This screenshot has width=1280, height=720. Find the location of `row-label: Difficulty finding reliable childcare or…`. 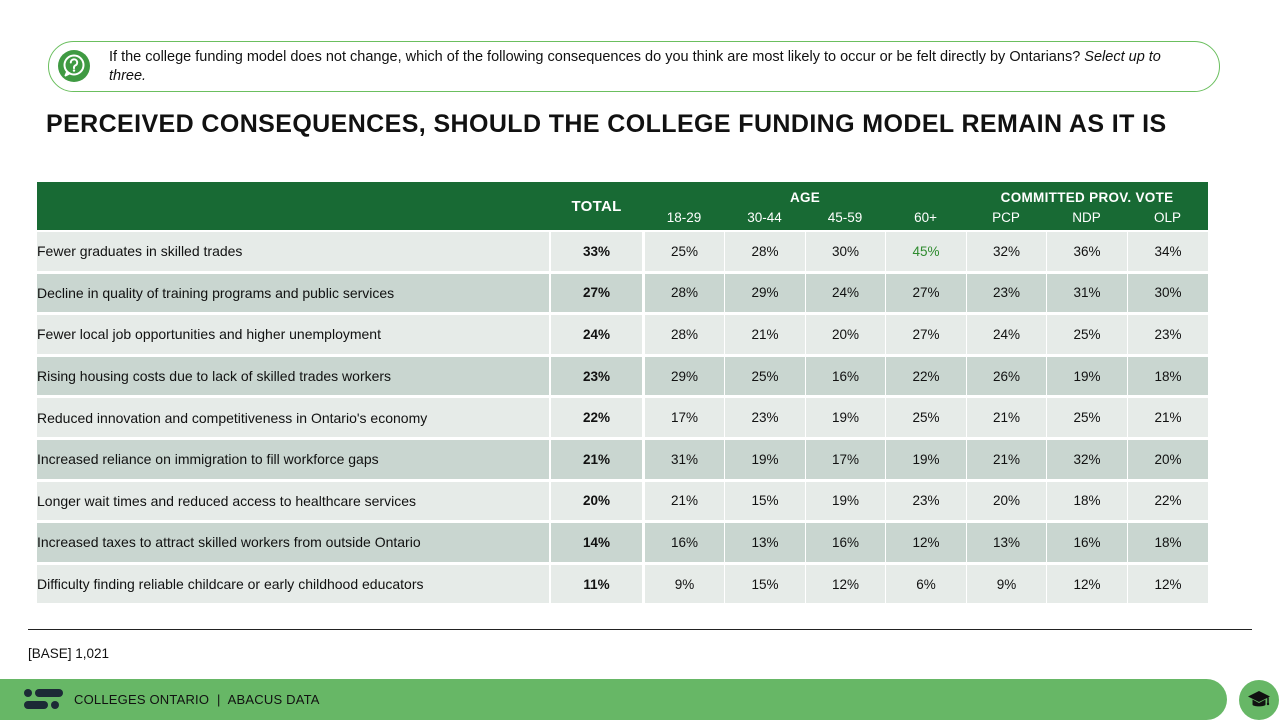

row-label: Difficulty finding reliable childcare or… is located at coordinates (293, 583).